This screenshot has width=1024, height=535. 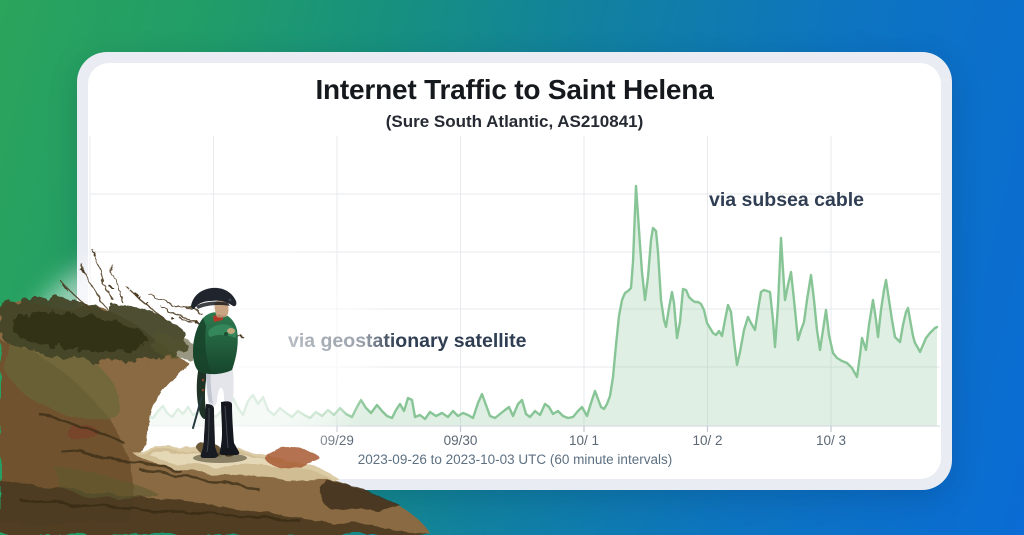 I want to click on page-title: Internet Traffic to Saint Helena, so click(x=514, y=89).